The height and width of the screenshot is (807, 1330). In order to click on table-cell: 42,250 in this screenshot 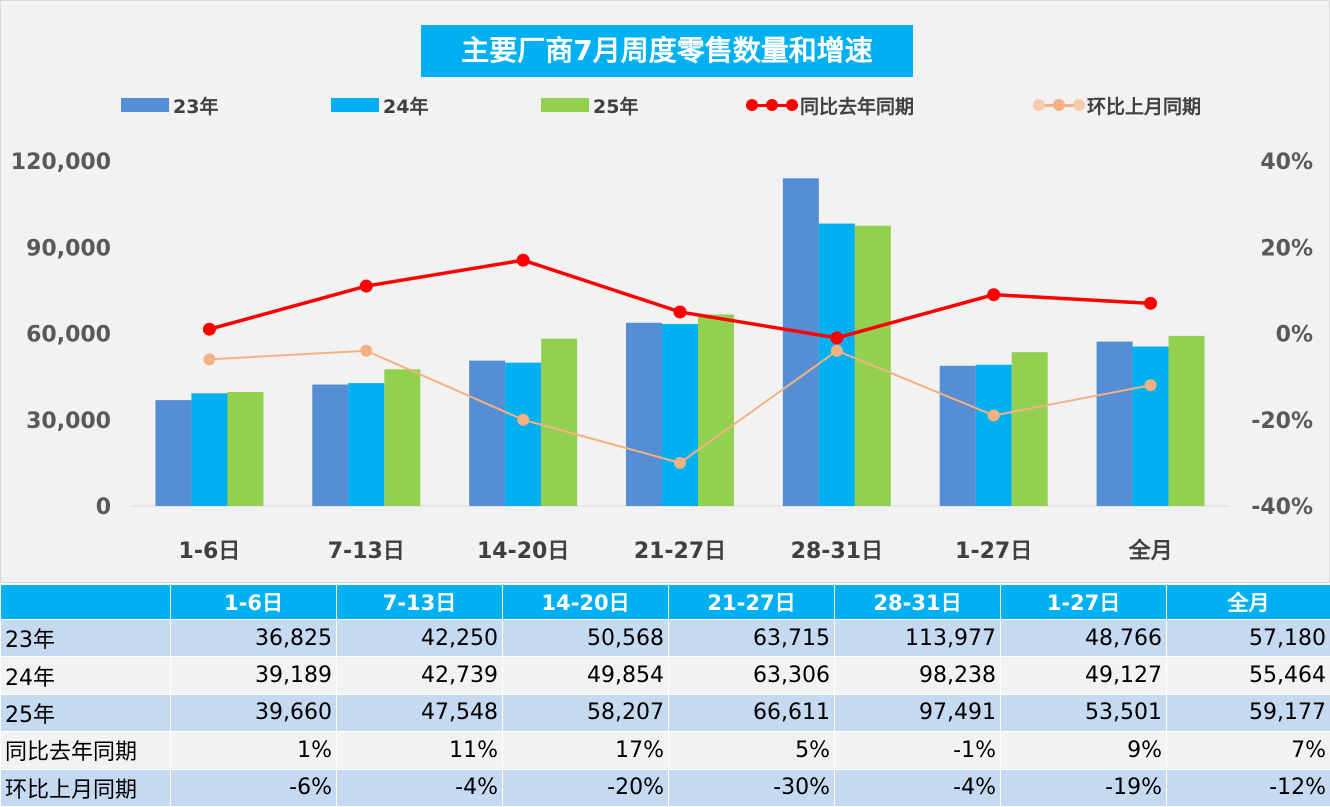, I will do `click(419, 638)`.